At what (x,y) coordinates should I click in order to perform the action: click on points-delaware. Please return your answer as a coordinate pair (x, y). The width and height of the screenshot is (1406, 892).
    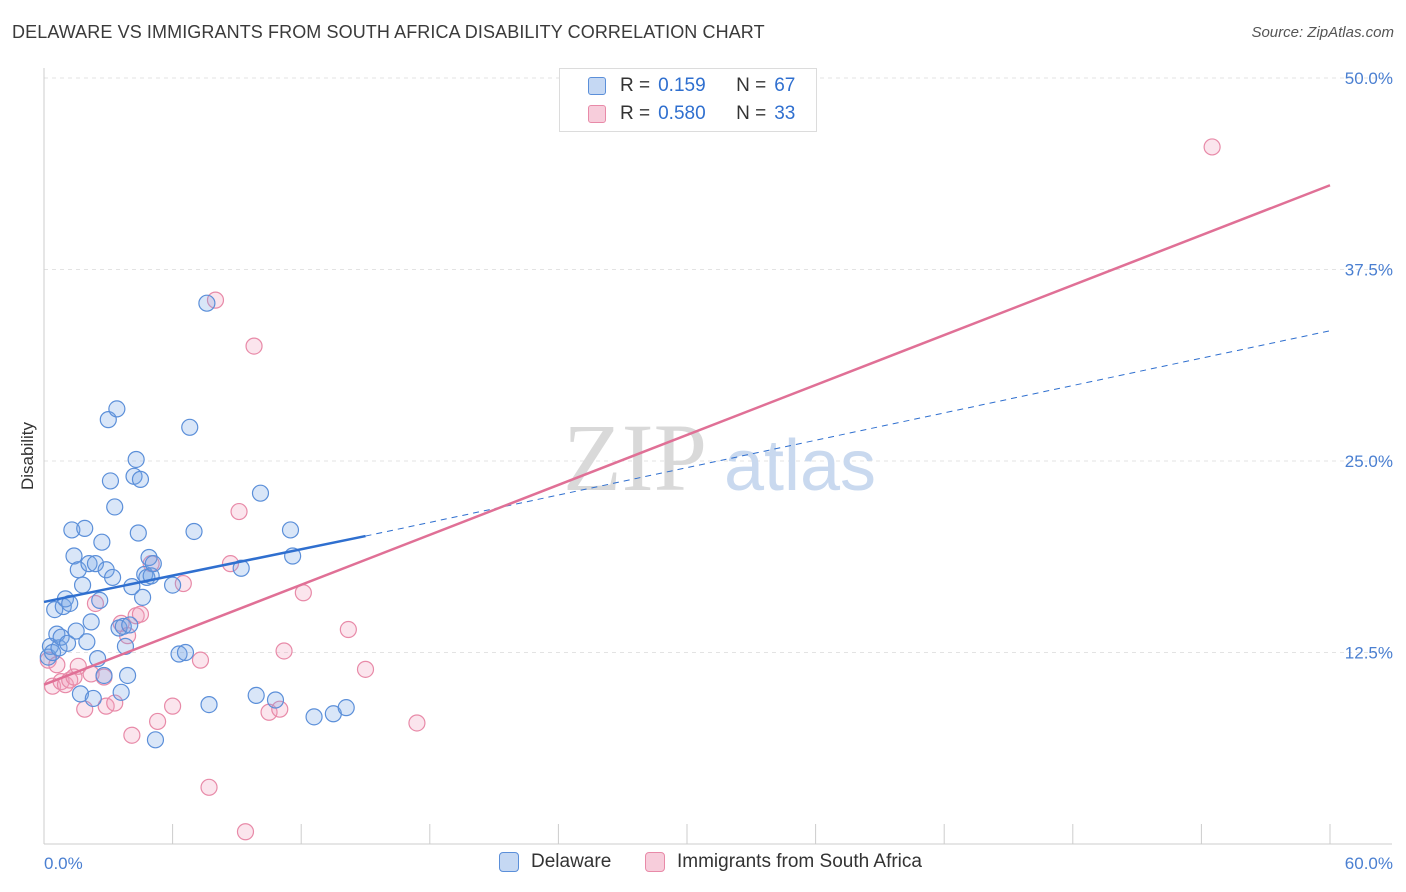
    Looking at the image, I should click on (197, 521).